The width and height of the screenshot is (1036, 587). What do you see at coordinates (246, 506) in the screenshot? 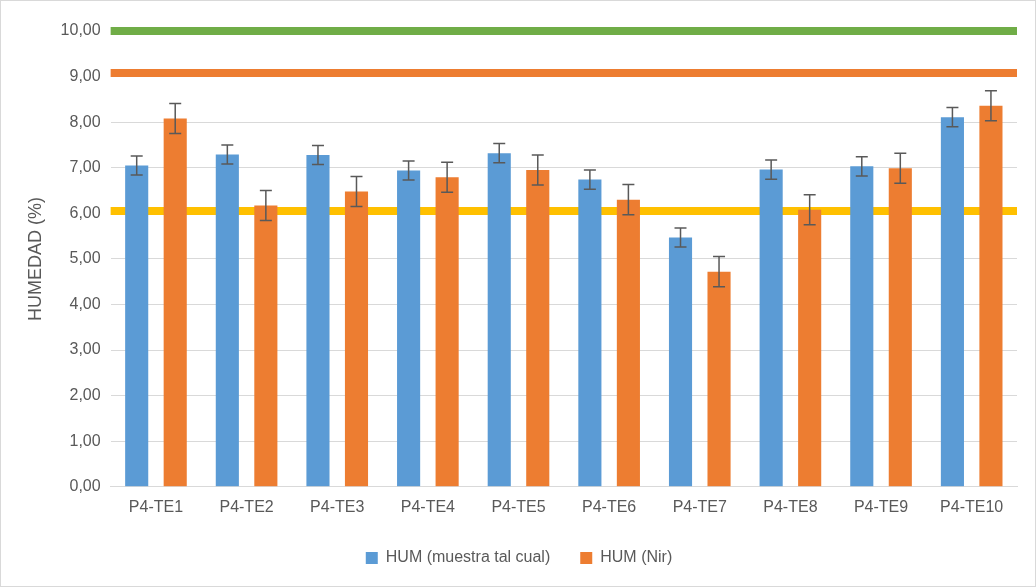
I see `x-tick-label: P4-TE2` at bounding box center [246, 506].